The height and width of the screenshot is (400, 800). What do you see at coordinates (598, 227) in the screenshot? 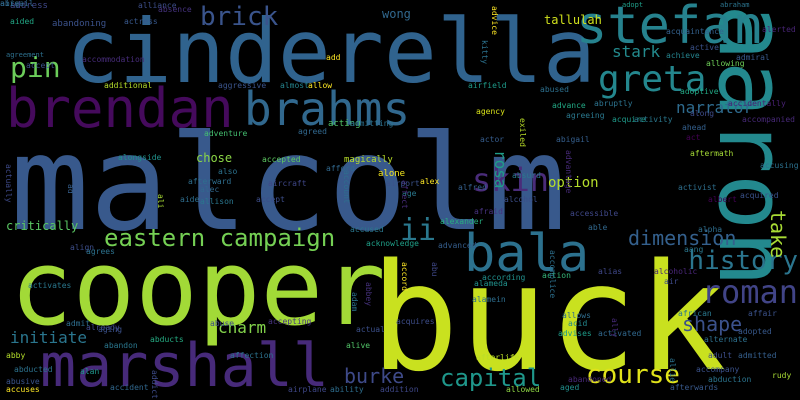
I see `cloud-word: able` at bounding box center [598, 227].